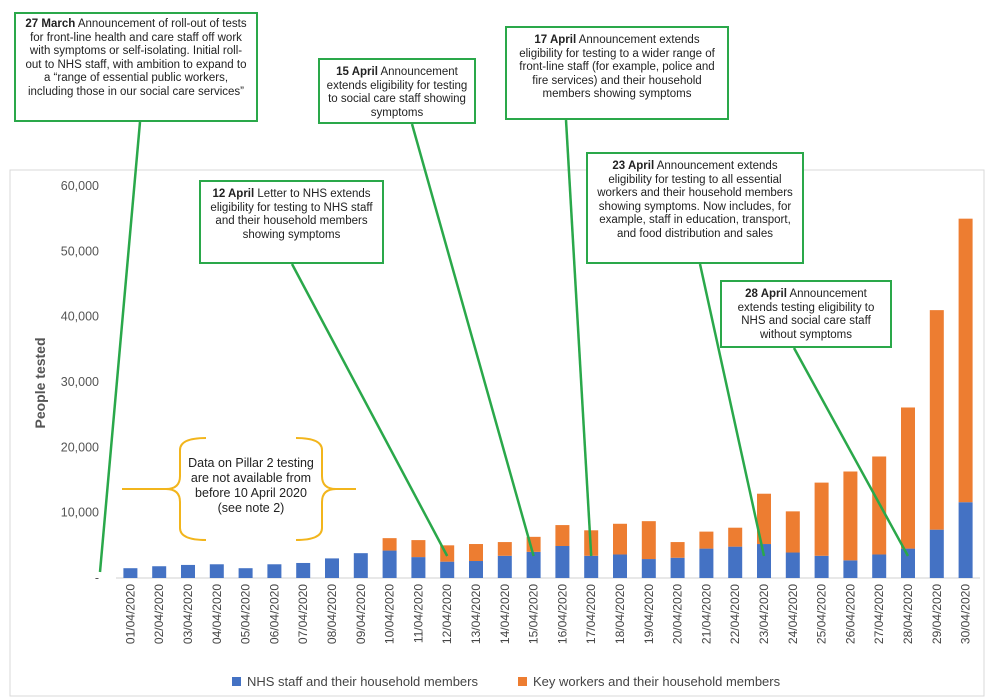 This screenshot has height=698, width=986. Describe the element at coordinates (251, 478) in the screenshot. I see `pillar-note-line: are not available from` at that location.